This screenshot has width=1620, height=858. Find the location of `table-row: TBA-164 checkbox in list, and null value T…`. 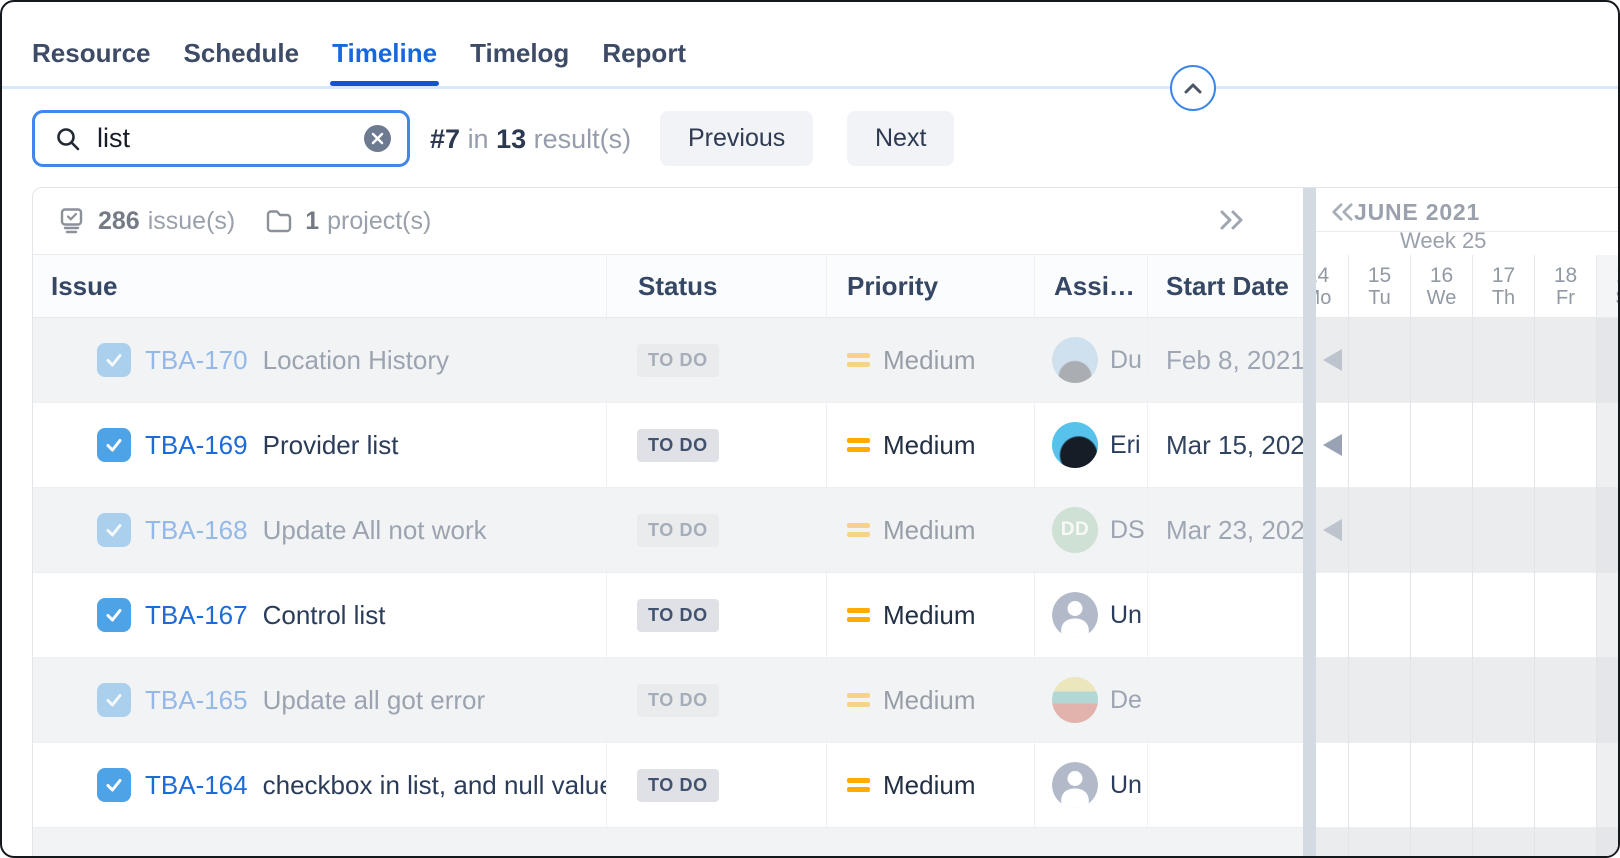

table-row: TBA-164 checkbox in list, and null value T… is located at coordinates (668, 785).